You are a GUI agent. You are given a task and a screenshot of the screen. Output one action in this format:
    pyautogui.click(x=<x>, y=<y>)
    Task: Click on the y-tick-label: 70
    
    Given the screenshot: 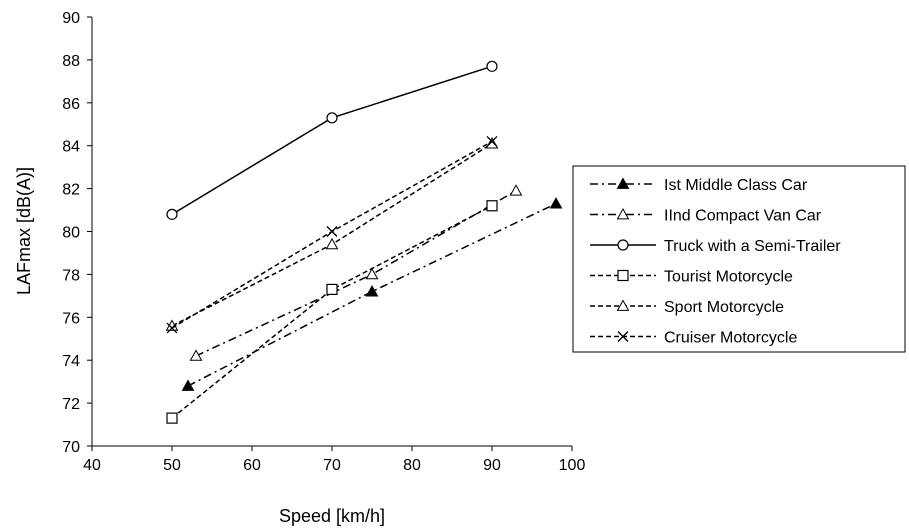 What is the action you would take?
    pyautogui.click(x=71, y=447)
    